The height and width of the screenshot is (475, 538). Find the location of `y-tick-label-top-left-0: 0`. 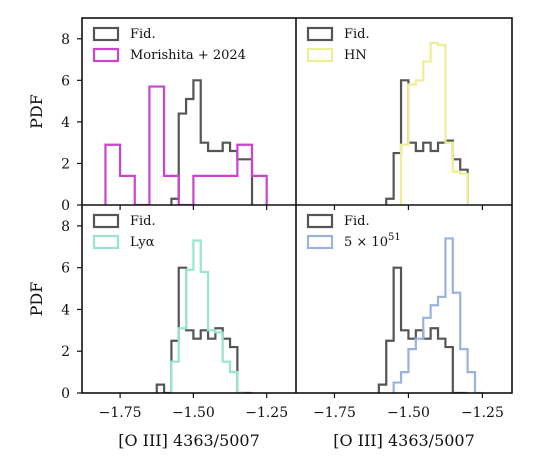

y-tick-label-top-left-0: 0 is located at coordinates (65, 206).